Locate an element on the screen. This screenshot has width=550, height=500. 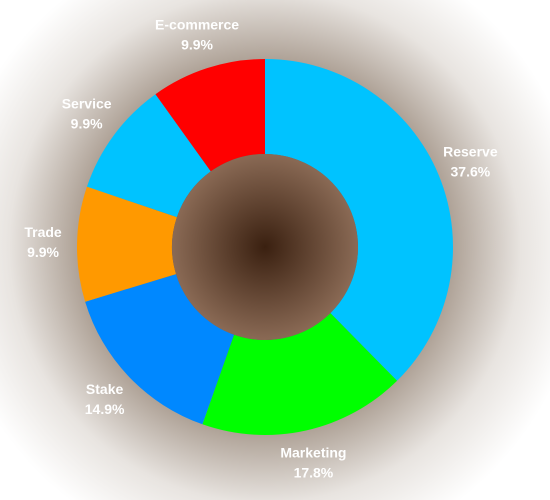
slice-label: Service is located at coordinates (87, 104).